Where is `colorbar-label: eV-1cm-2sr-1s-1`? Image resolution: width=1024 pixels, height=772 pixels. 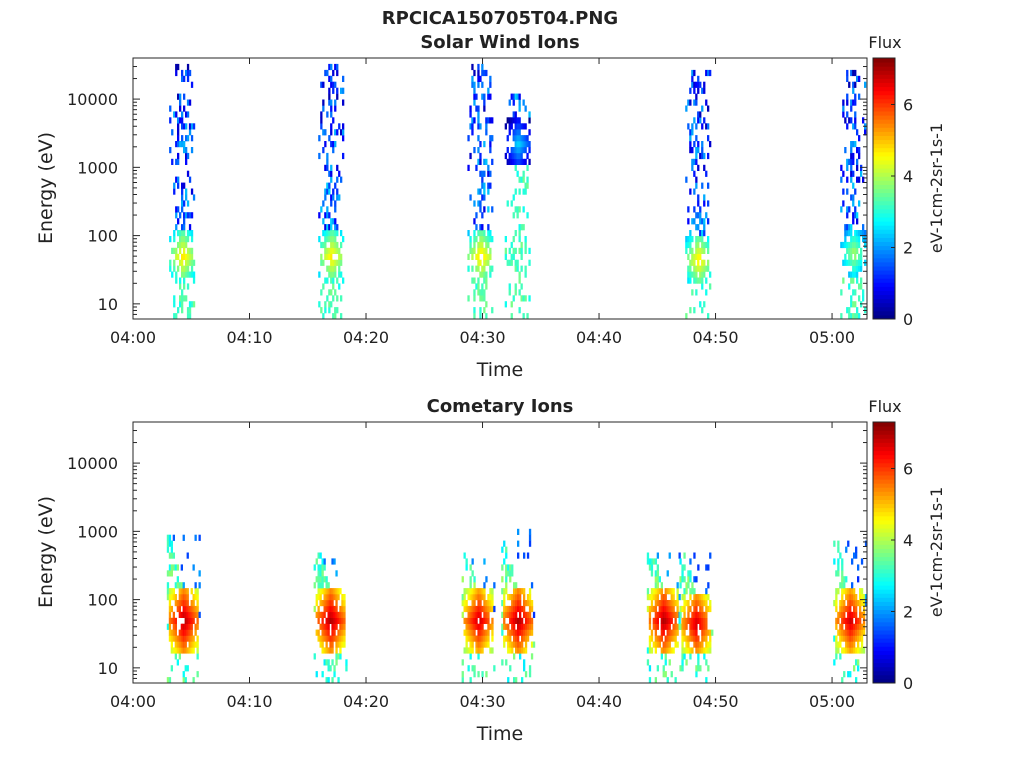
colorbar-label: eV-1cm-2sr-1s-1 is located at coordinates (936, 552).